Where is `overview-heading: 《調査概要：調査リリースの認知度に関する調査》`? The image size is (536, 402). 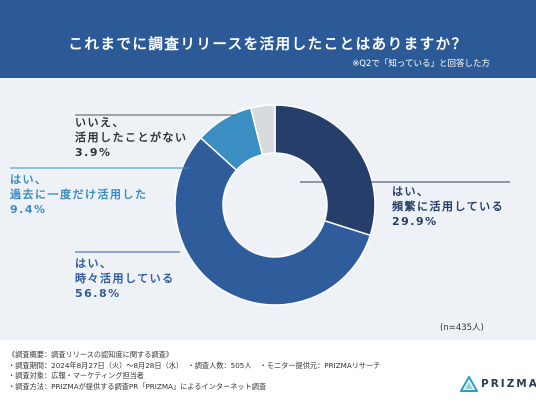
overview-heading: 《調査概要：調査リリースの認知度に関する調査》 is located at coordinates (90, 354).